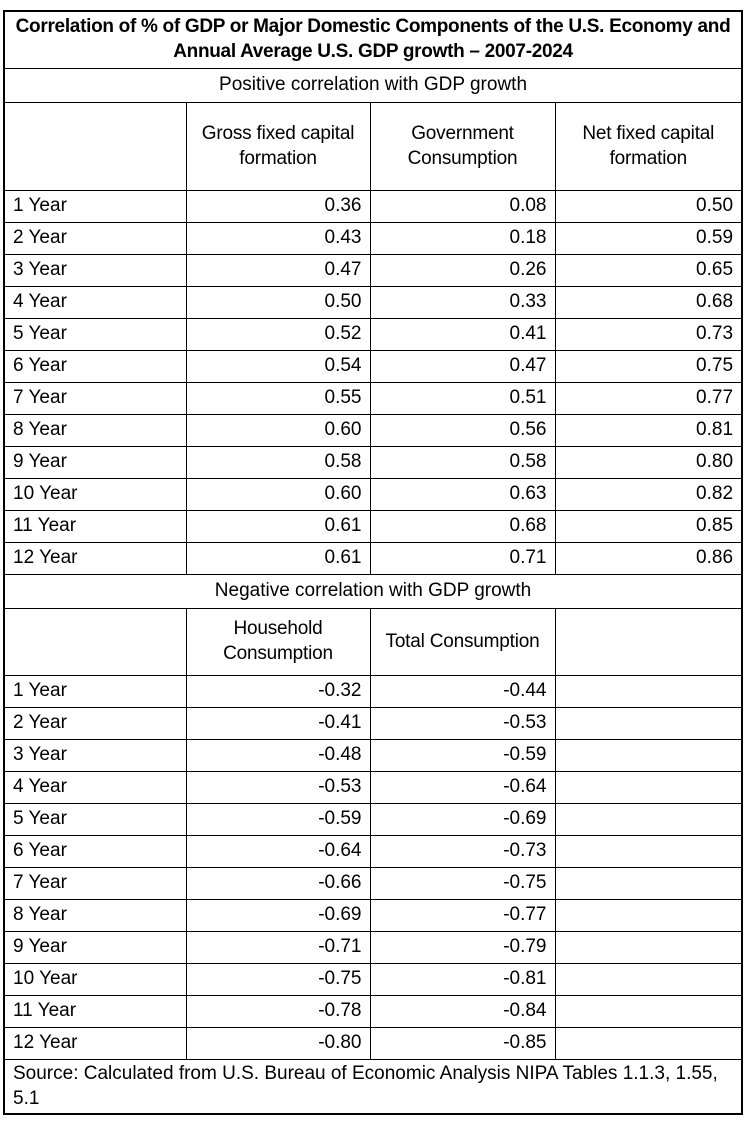 The image size is (746, 1130). What do you see at coordinates (462, 947) in the screenshot?
I see `value-cell: -0.79` at bounding box center [462, 947].